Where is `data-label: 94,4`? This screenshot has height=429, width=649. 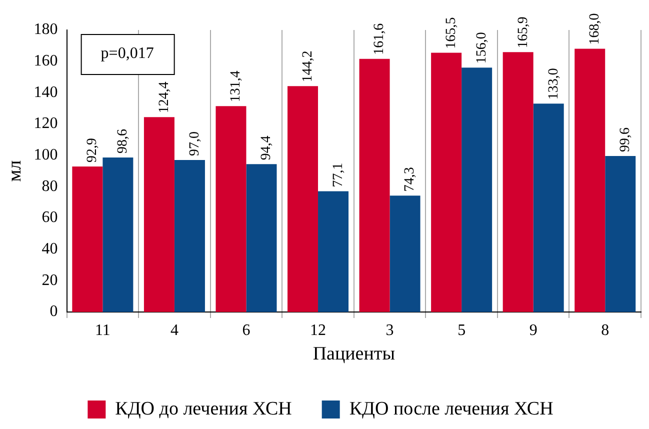
data-label: 94,4 is located at coordinates (266, 148).